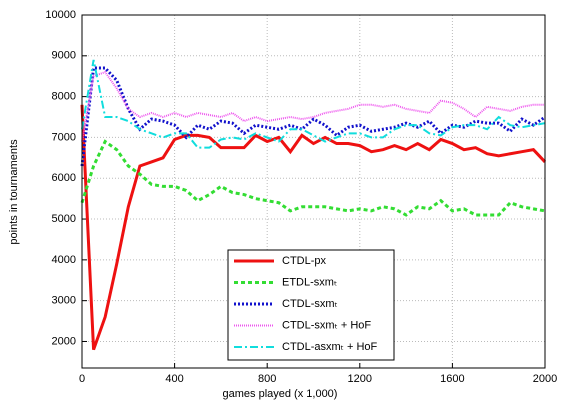  I want to click on y-tick-label: 4000, so click(64, 260).